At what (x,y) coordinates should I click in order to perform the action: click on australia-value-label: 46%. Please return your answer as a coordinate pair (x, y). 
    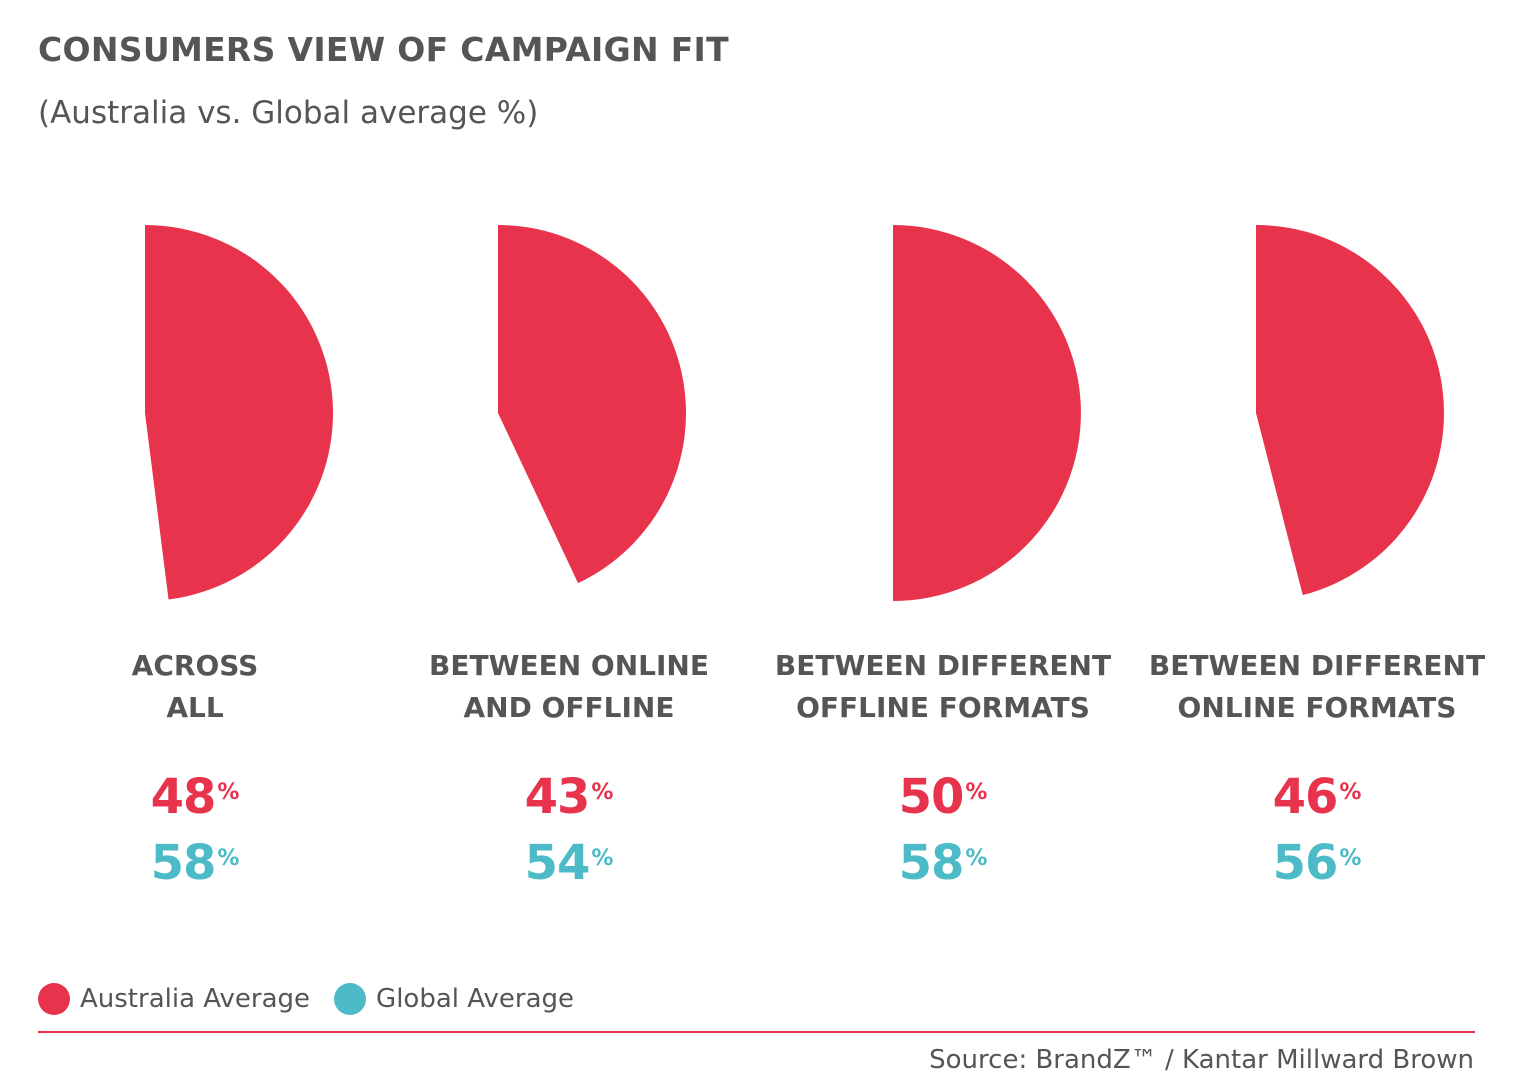
    Looking at the image, I should click on (1317, 797).